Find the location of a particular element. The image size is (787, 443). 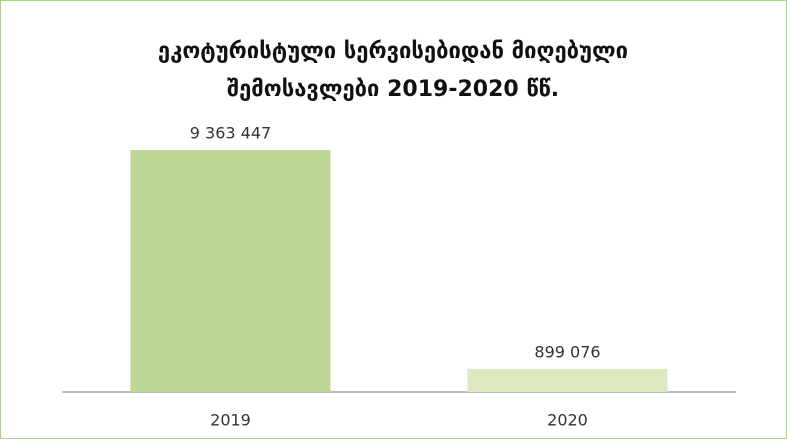

x-tick-label: 2020 is located at coordinates (567, 420).